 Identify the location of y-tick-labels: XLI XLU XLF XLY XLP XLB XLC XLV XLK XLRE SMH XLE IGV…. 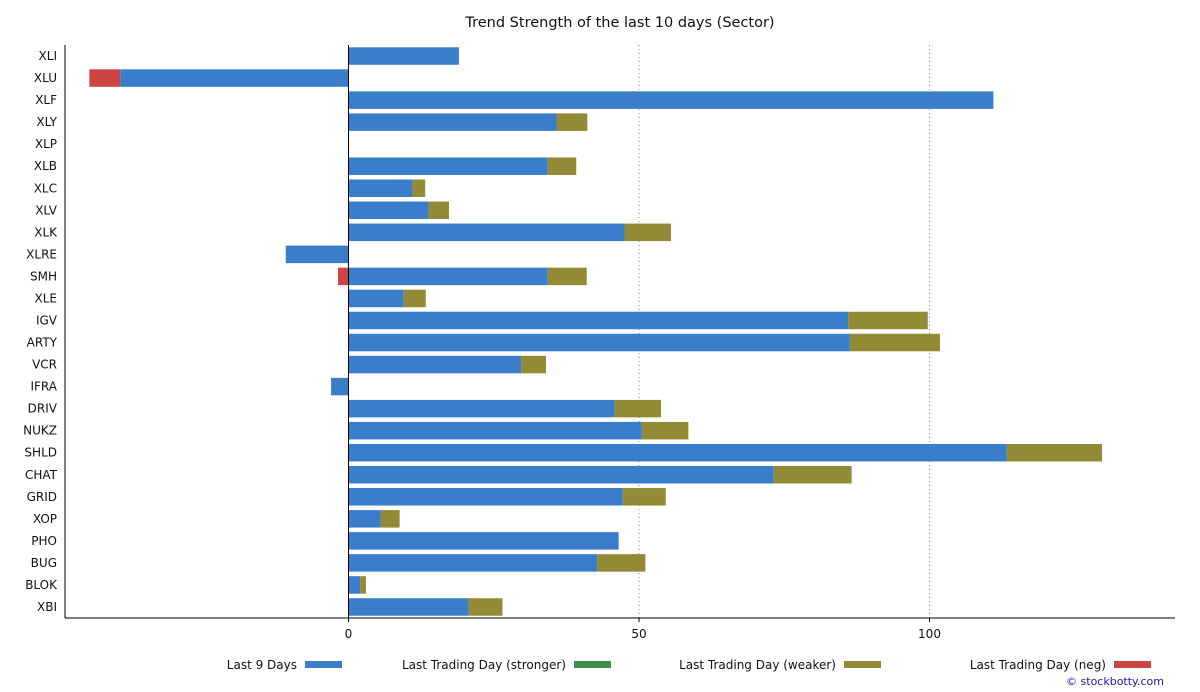
(40, 331).